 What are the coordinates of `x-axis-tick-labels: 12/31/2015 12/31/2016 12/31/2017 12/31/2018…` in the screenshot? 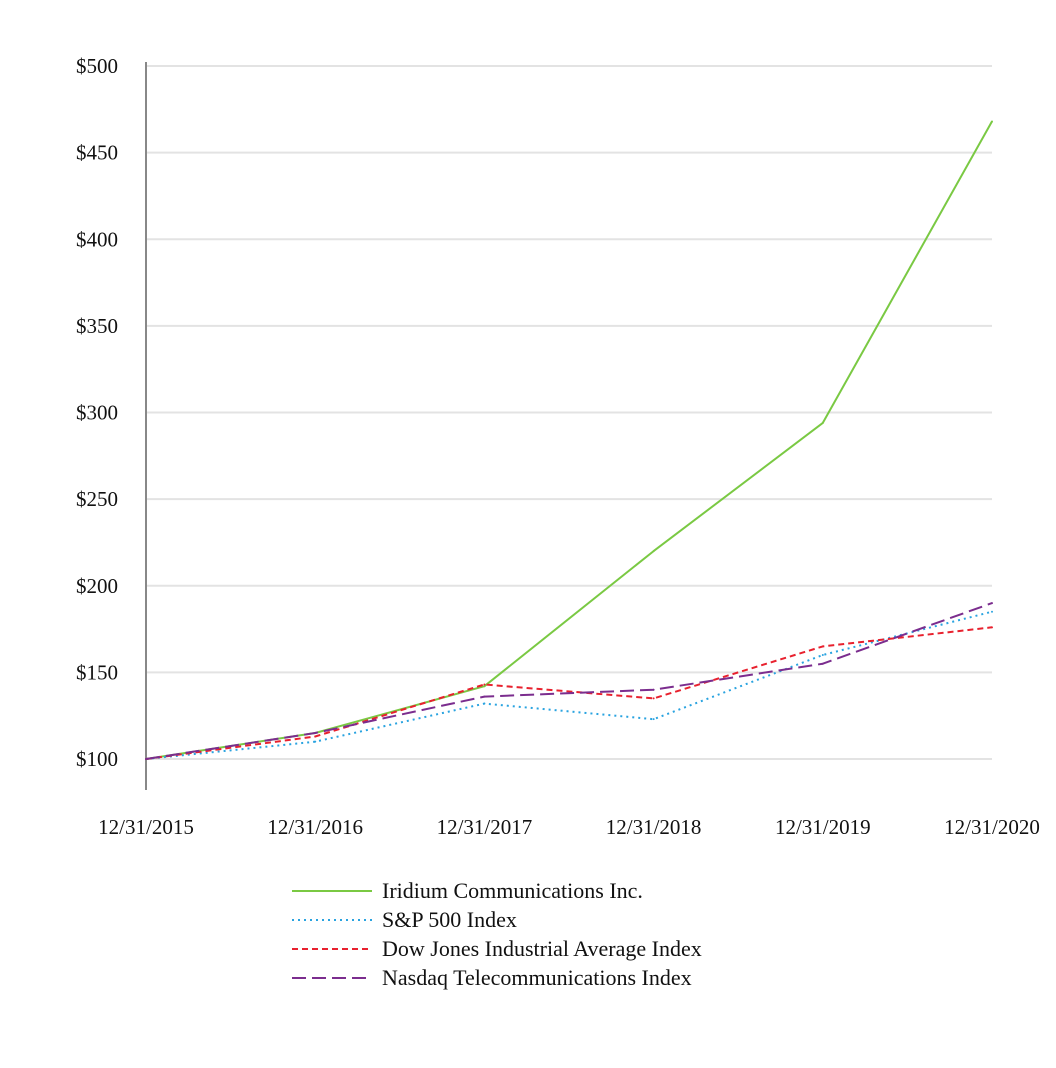 It's located at (569, 827).